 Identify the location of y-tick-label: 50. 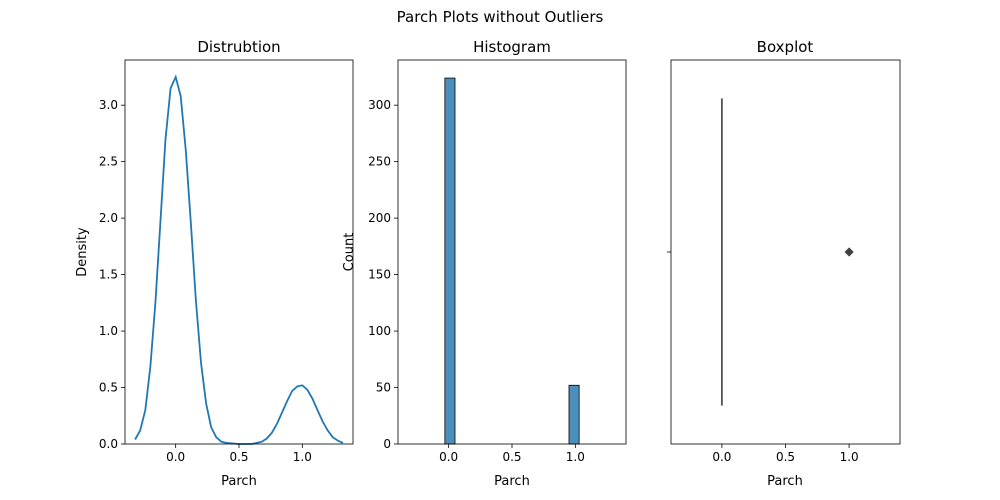
(383, 388).